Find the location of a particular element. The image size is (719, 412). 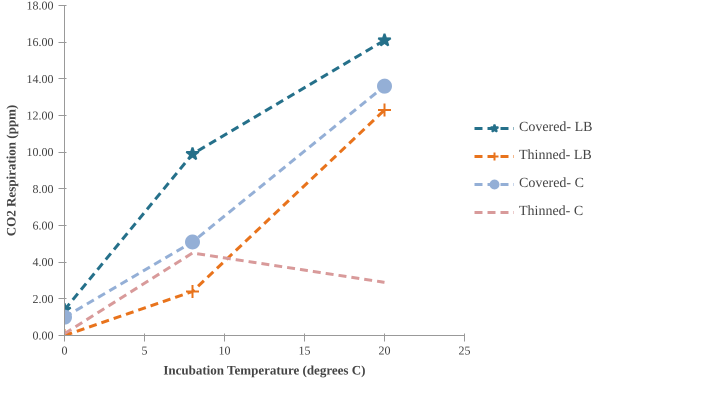

y-tick-label: 18.00 is located at coordinates (40, 6).